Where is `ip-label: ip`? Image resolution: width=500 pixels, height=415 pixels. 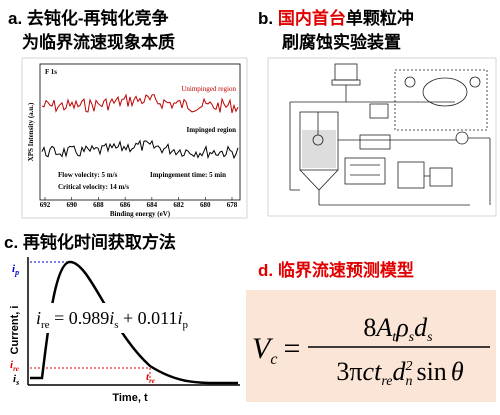
ip-label: ip is located at coordinates (15, 270).